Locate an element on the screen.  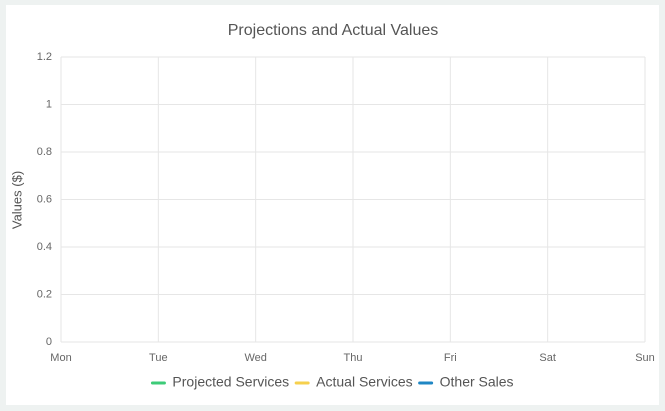
y-tick-label: 0.4 is located at coordinates (44, 247).